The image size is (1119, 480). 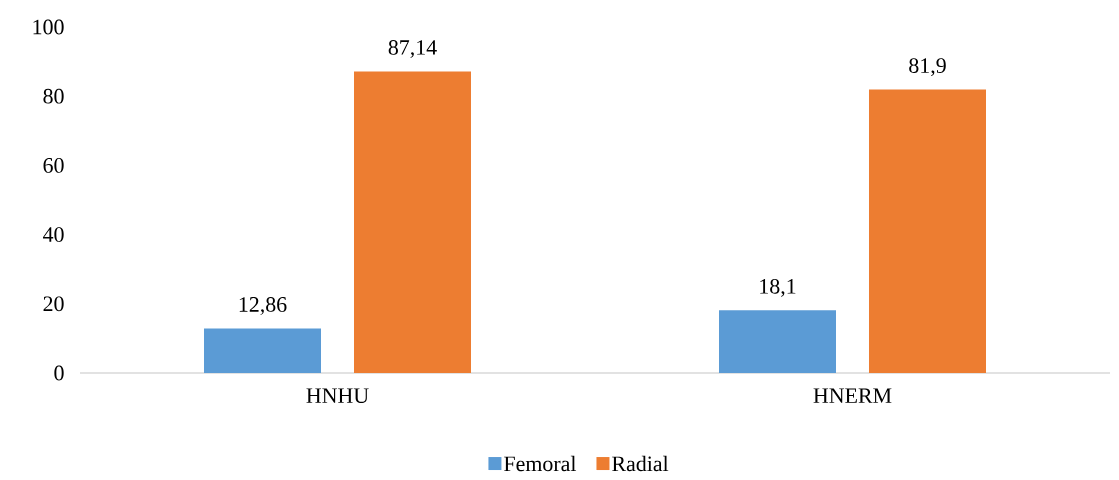 I want to click on y-tick-label: 60, so click(x=53, y=165).